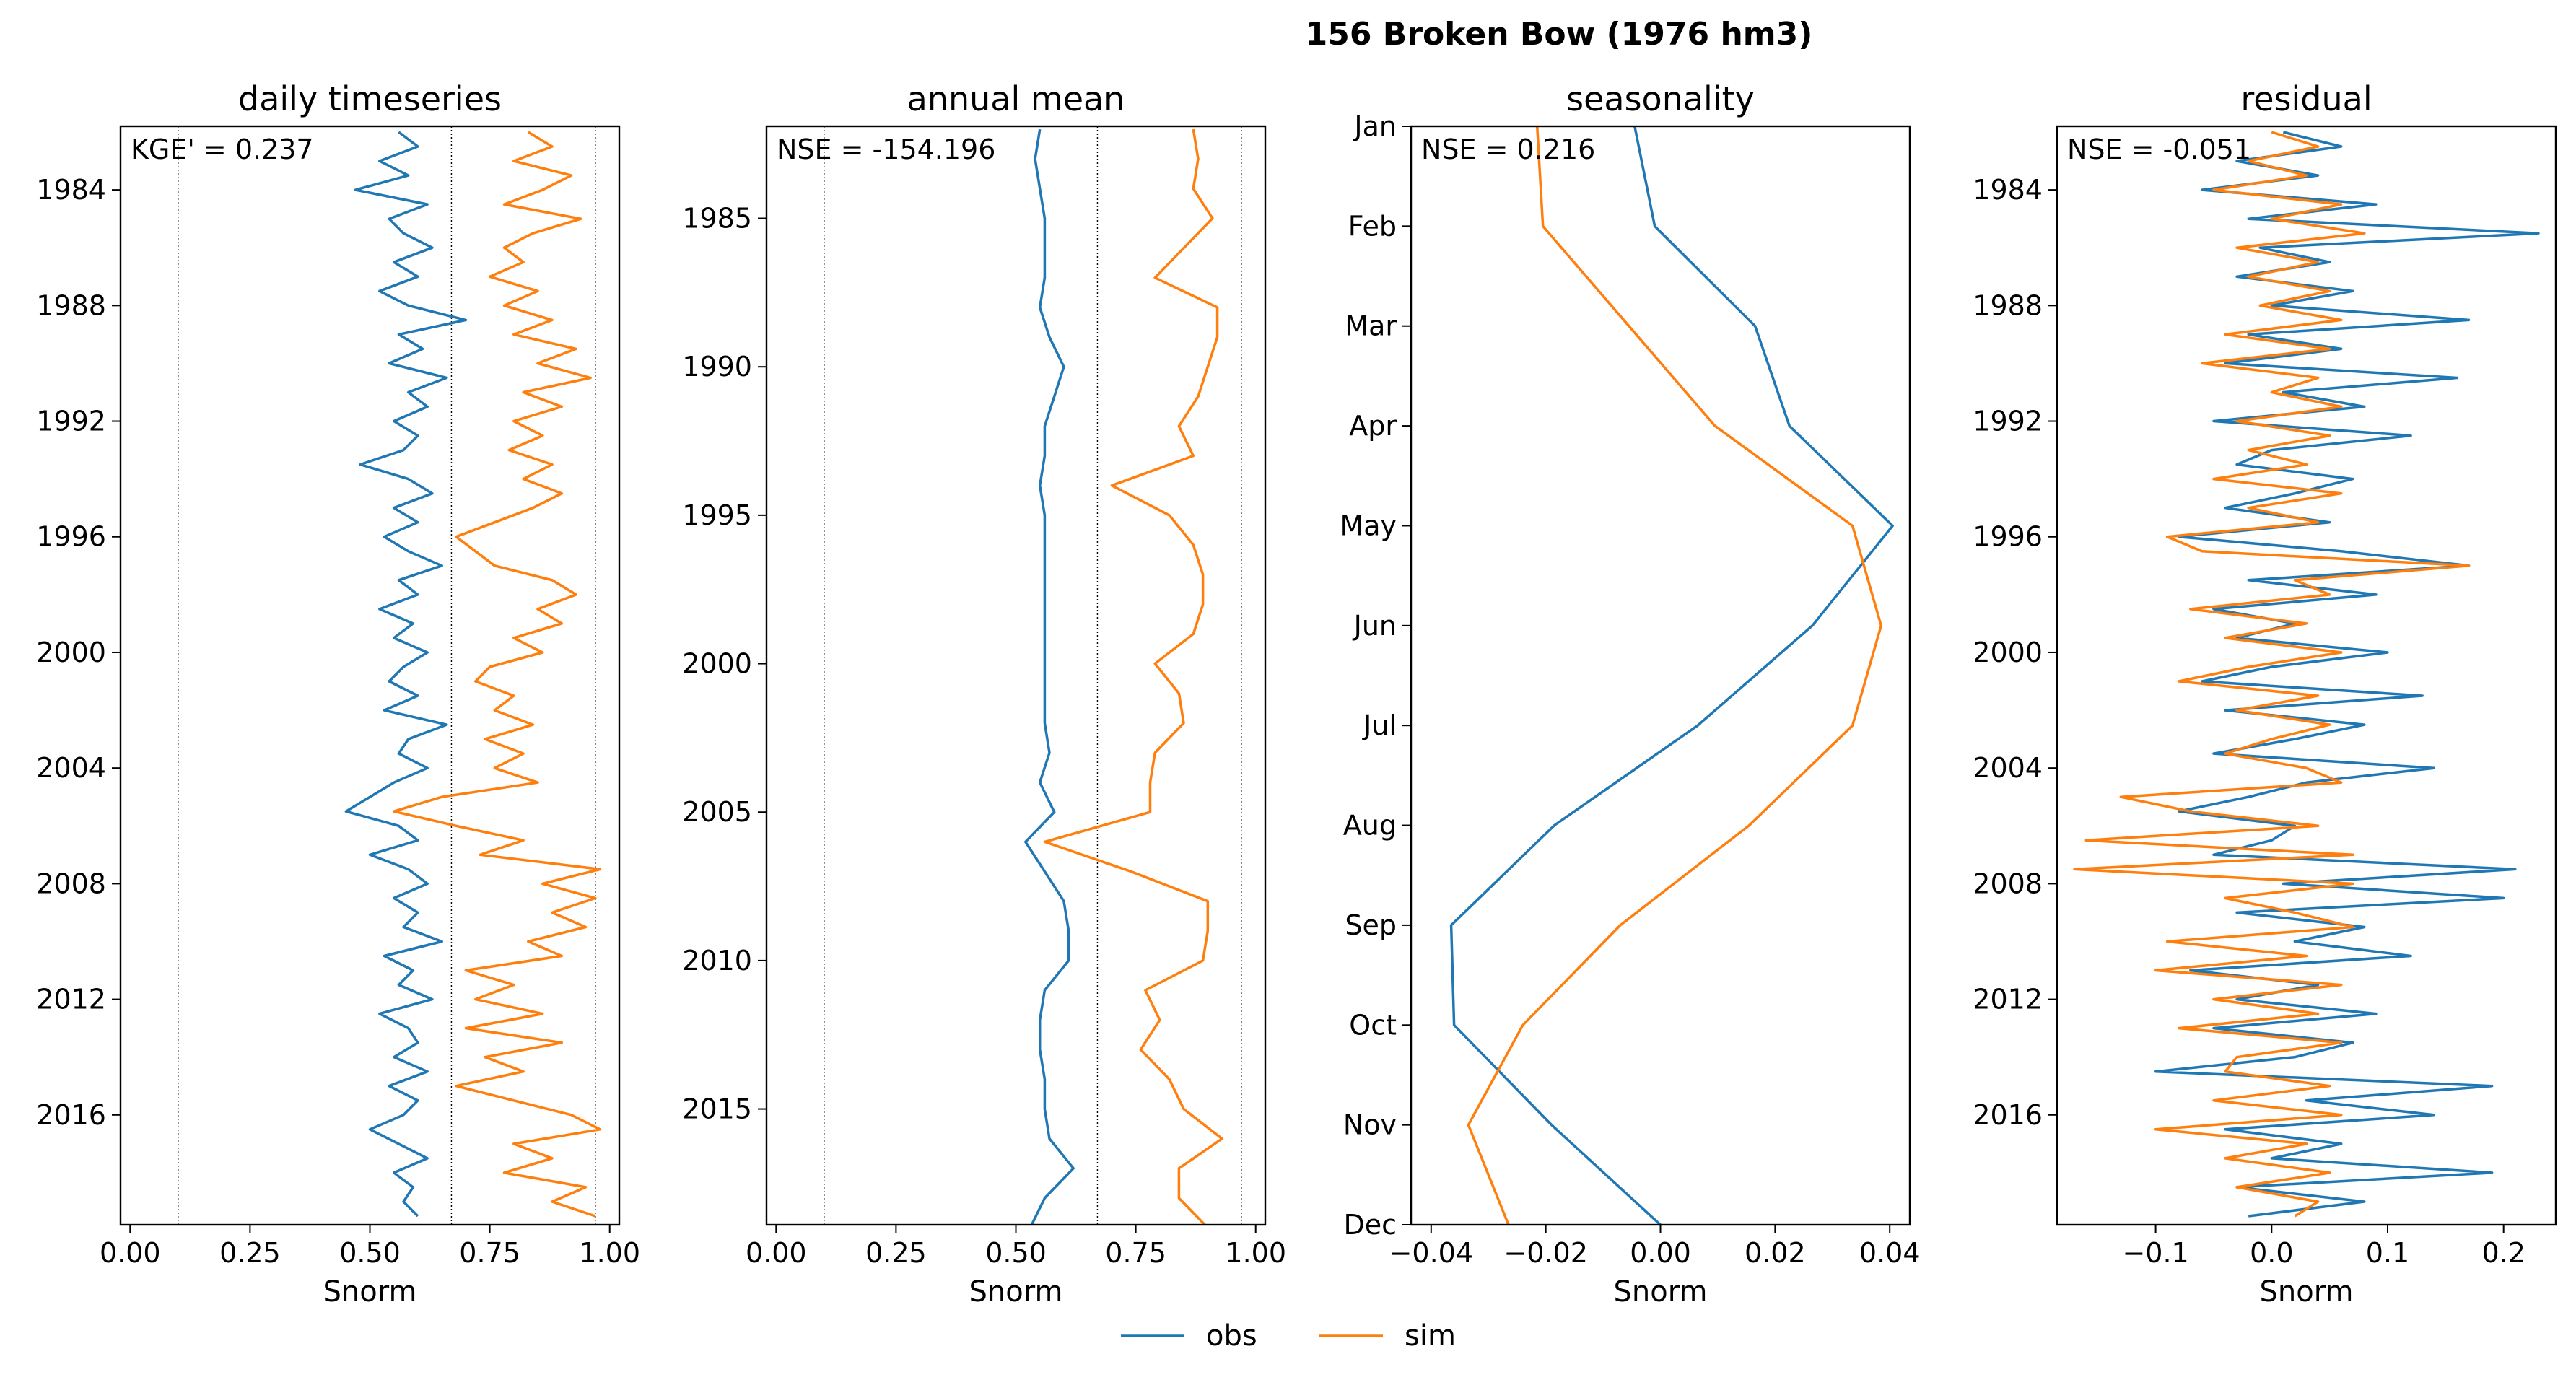 The height and width of the screenshot is (1385, 2576). Describe the element at coordinates (886, 149) in the screenshot. I see `metric-annotation: NSE = -154.196` at that location.